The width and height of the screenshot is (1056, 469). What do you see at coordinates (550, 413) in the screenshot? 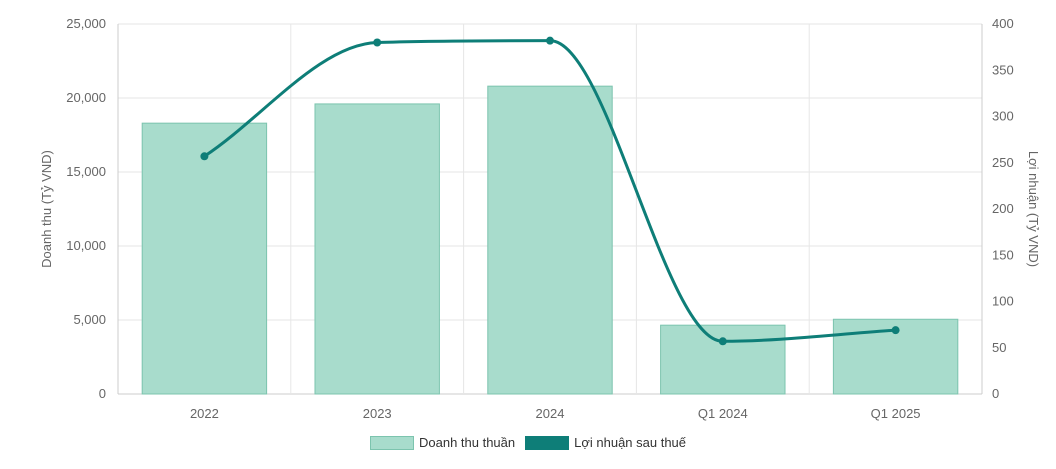
I see `x-tick-label: 2024` at bounding box center [550, 413].